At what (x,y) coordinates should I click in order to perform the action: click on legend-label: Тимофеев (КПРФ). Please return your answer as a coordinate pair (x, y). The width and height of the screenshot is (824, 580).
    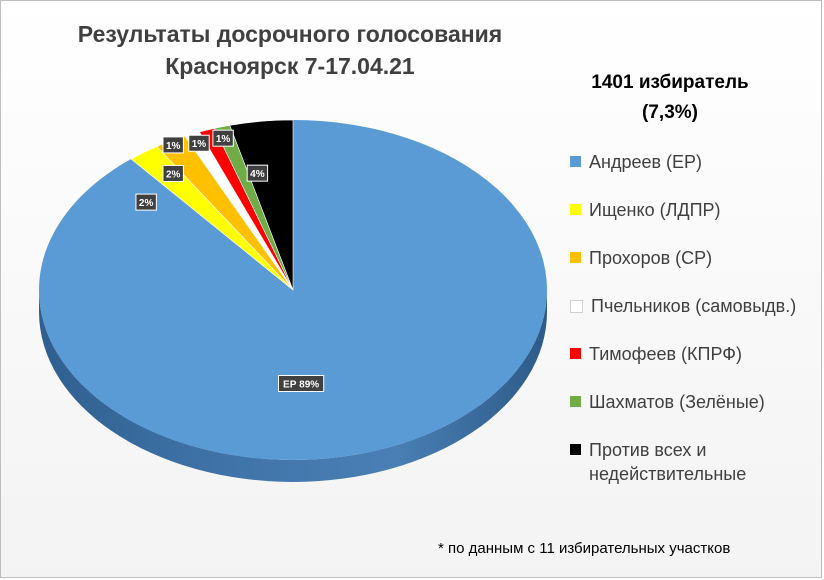
    Looking at the image, I should click on (665, 354).